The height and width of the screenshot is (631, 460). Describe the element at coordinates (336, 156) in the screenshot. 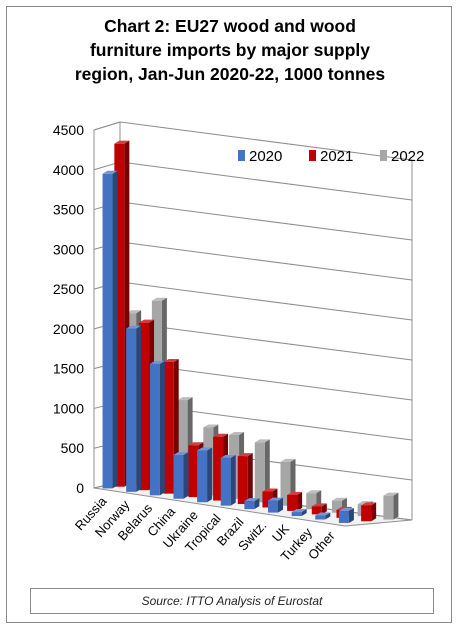

I see `legend-label: 2021` at that location.